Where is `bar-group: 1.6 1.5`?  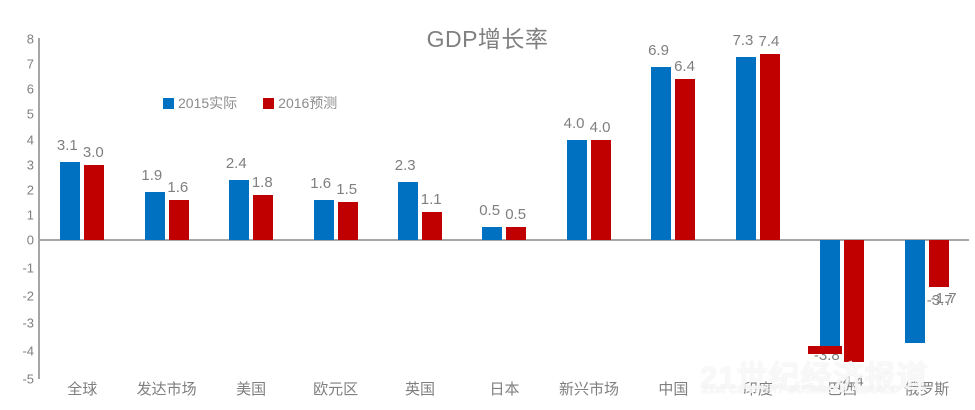
bar-group: 1.6 1.5 is located at coordinates (335, 205).